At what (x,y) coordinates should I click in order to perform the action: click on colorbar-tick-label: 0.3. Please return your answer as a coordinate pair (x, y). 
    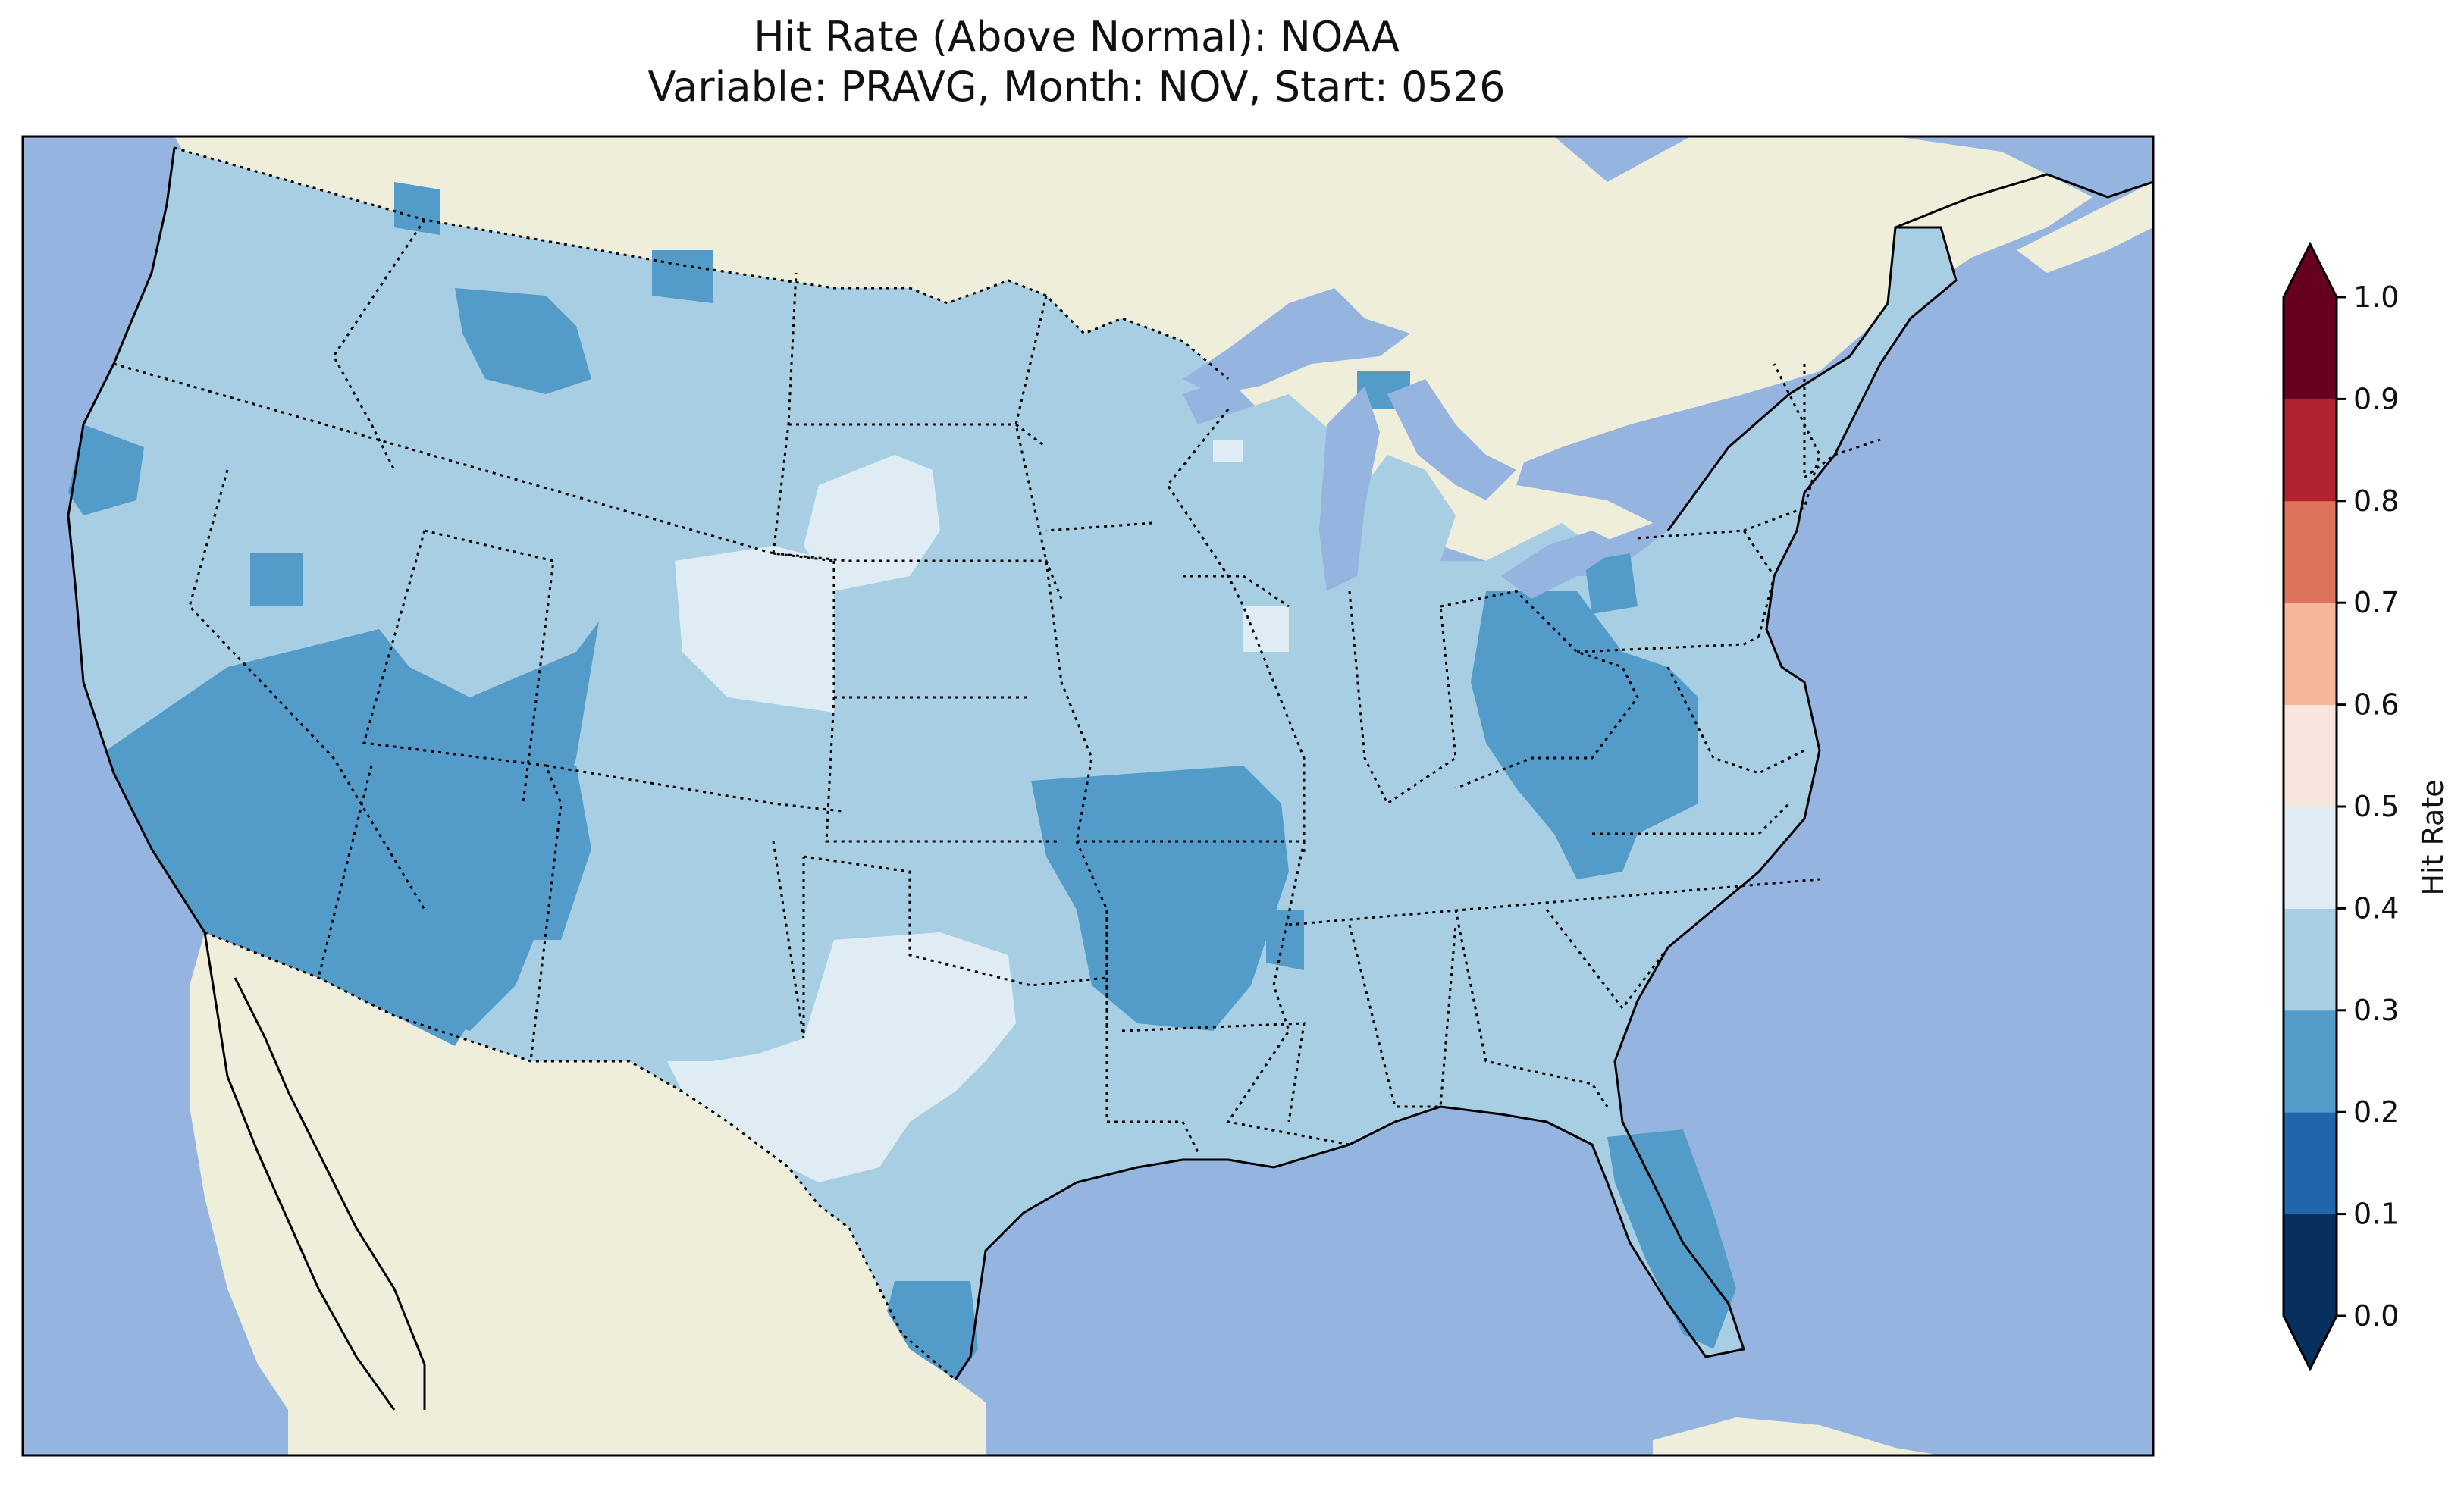
    Looking at the image, I should click on (2376, 1010).